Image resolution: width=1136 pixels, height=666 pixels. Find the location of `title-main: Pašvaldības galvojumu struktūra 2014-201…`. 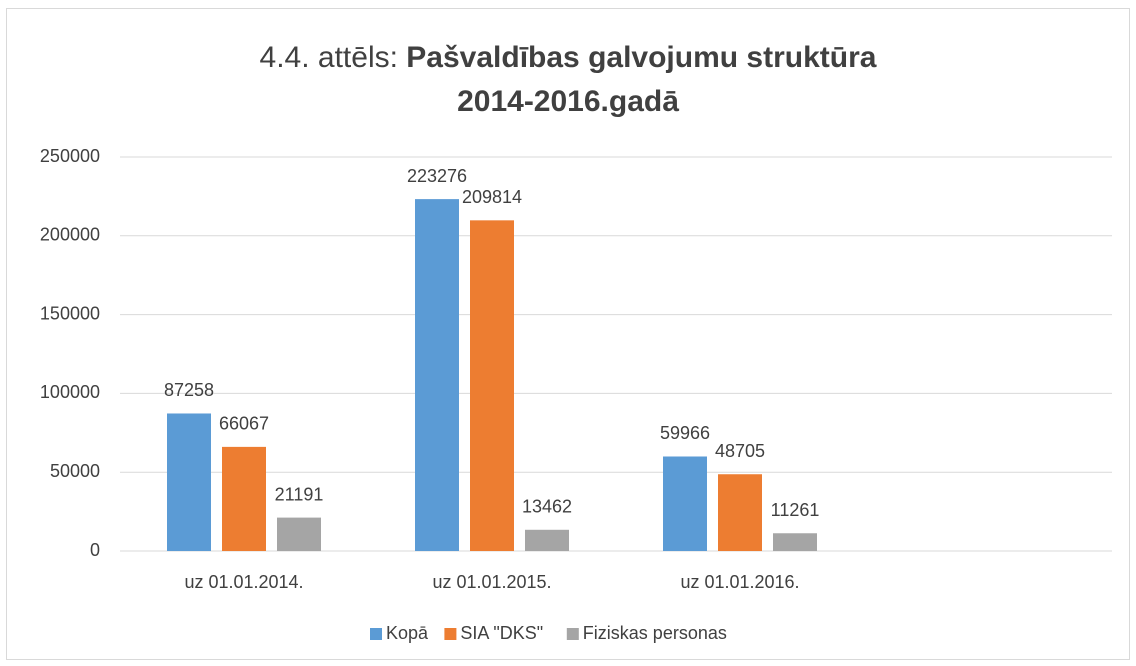

title-main: Pašvaldības galvojumu struktūra 2014-201… is located at coordinates (641, 79).